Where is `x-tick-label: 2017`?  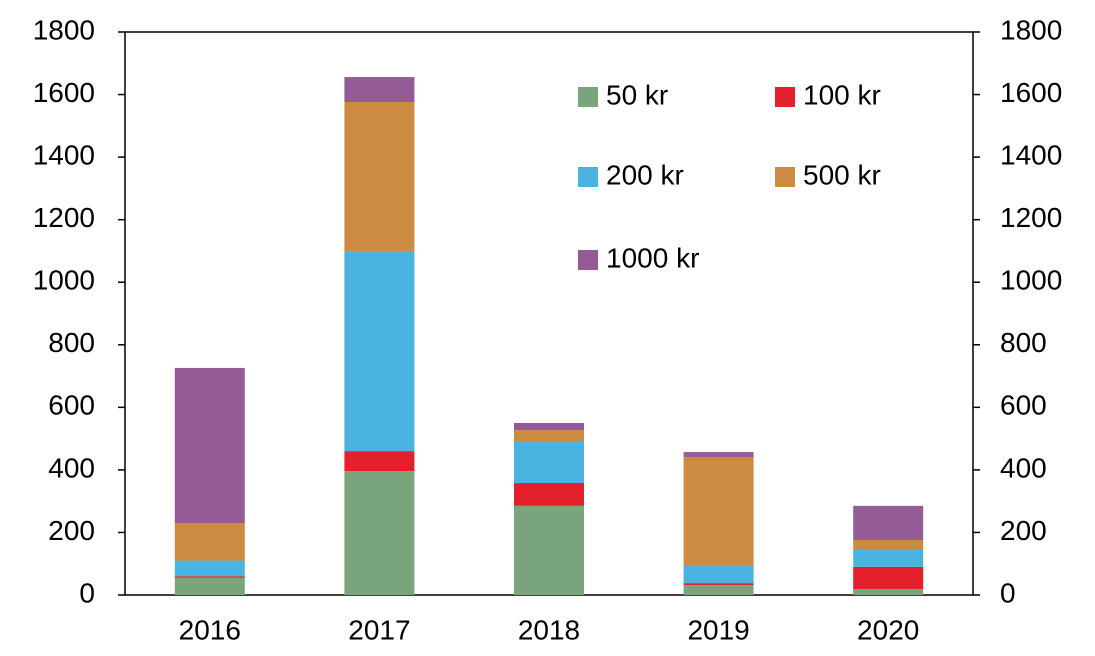 x-tick-label: 2017 is located at coordinates (379, 629).